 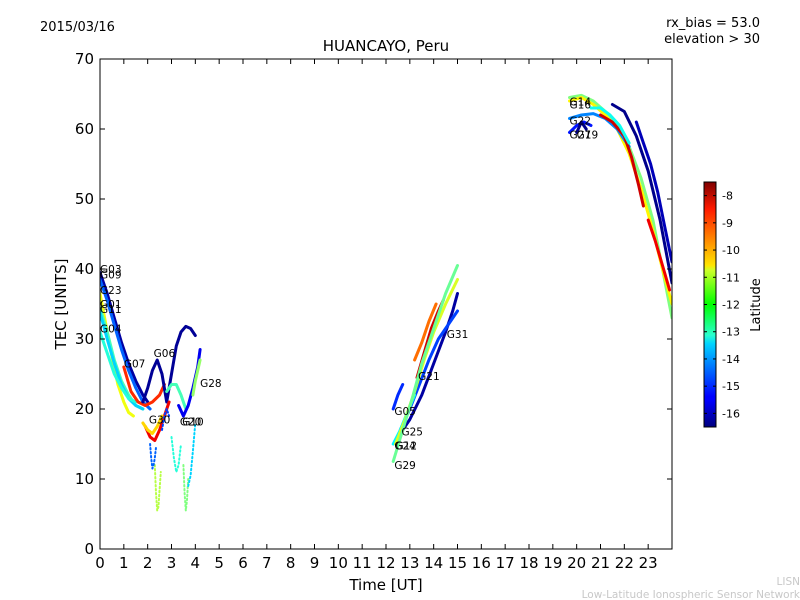 What do you see at coordinates (481, 563) in the screenshot?
I see `x-tick-label: 16` at bounding box center [481, 563].